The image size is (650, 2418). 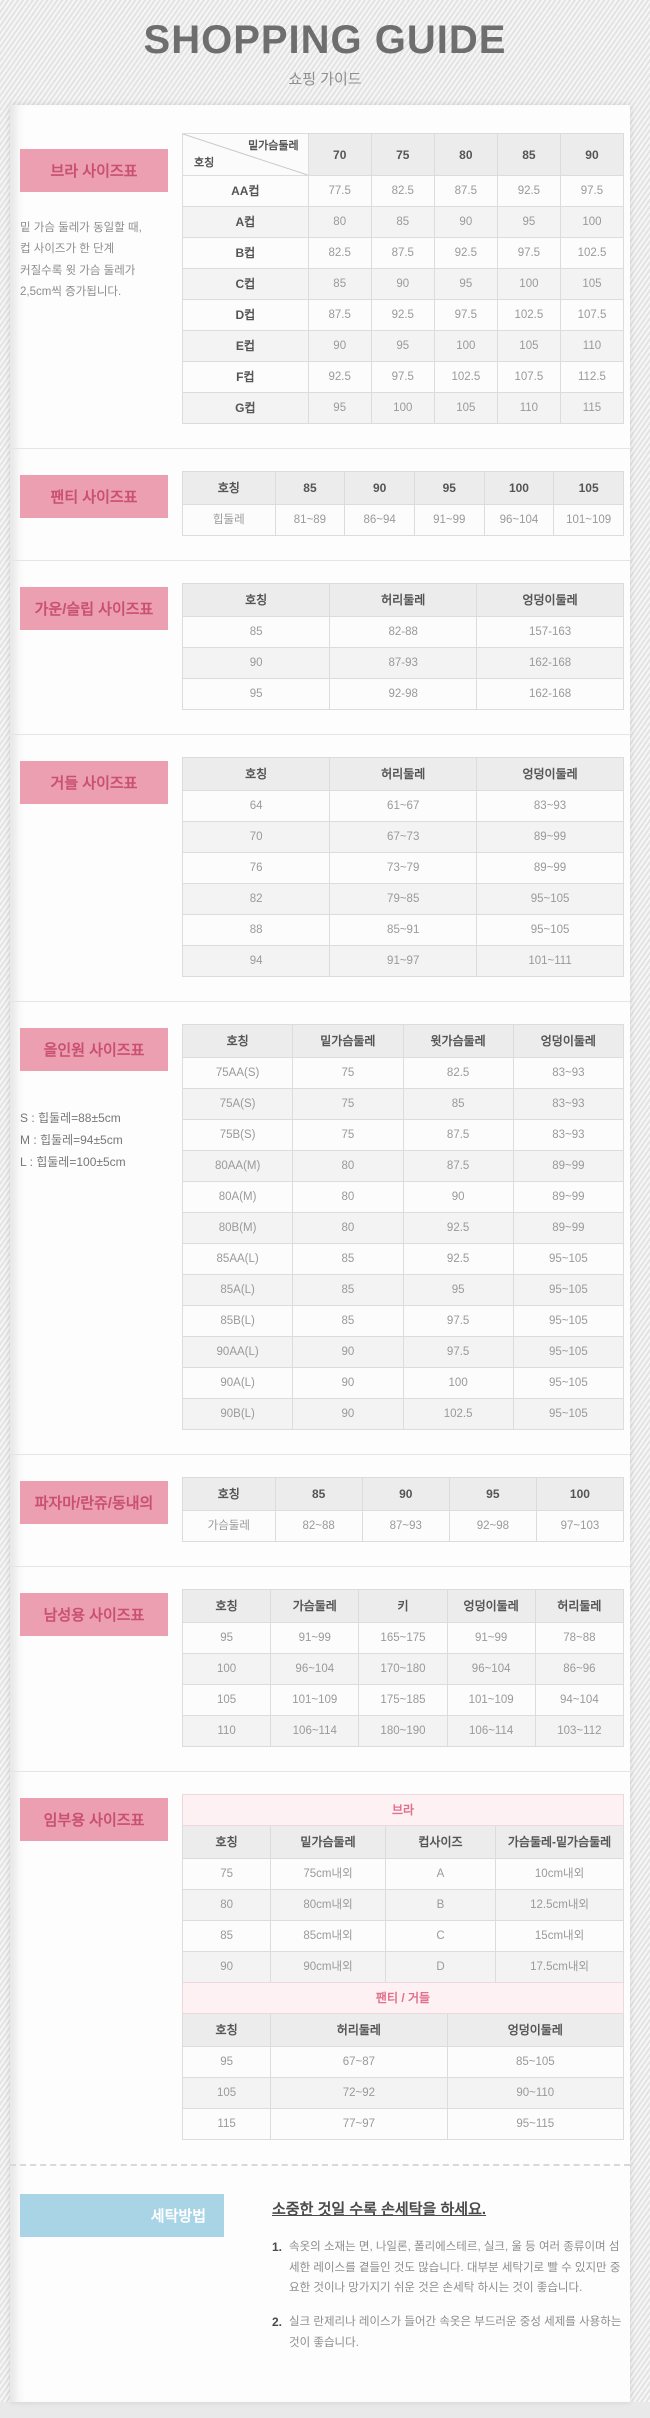 I want to click on table-row: 95 92-98 162-168, so click(x=402, y=694).